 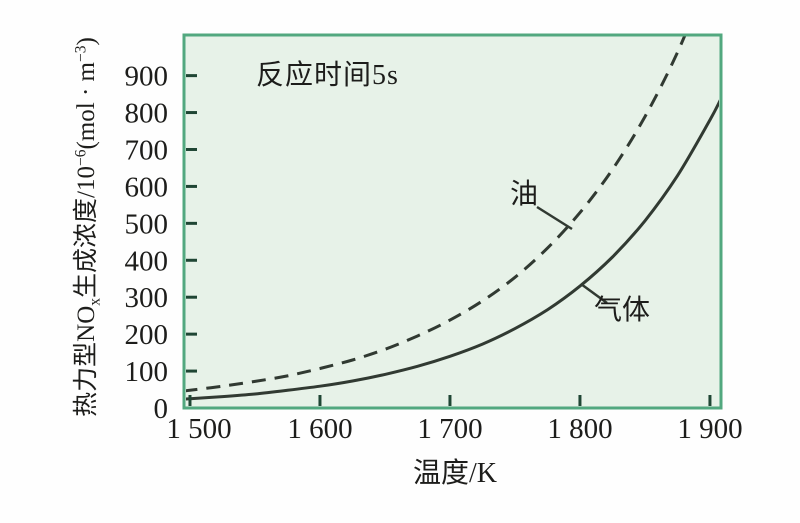 I want to click on y-tick-label: 800, so click(x=147, y=114).